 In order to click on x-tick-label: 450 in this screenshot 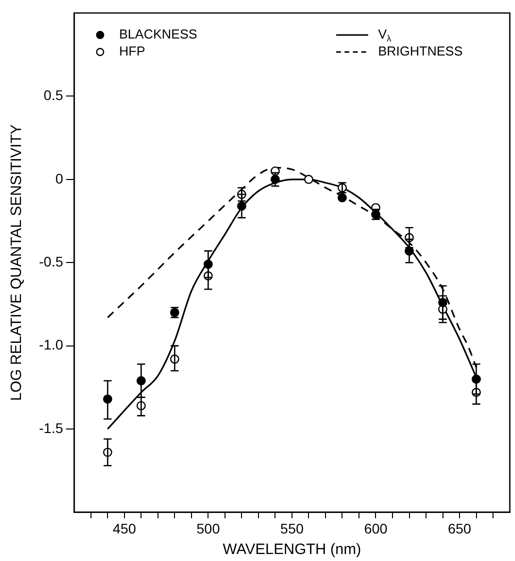, I will do `click(124, 528)`.